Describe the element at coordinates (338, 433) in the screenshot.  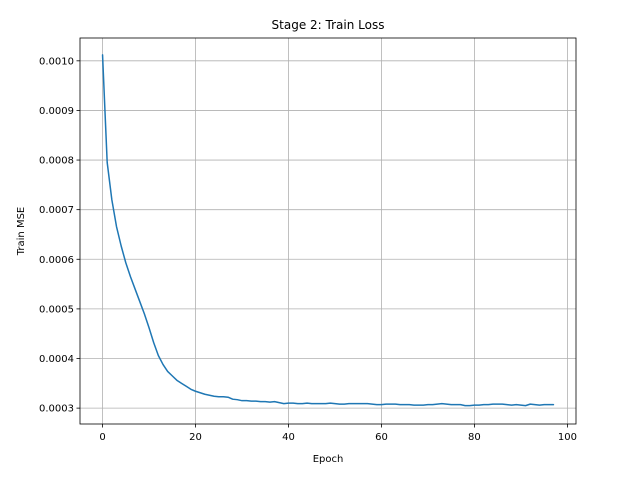
I see `x-axis: 0 20 40 60 80 100` at that location.